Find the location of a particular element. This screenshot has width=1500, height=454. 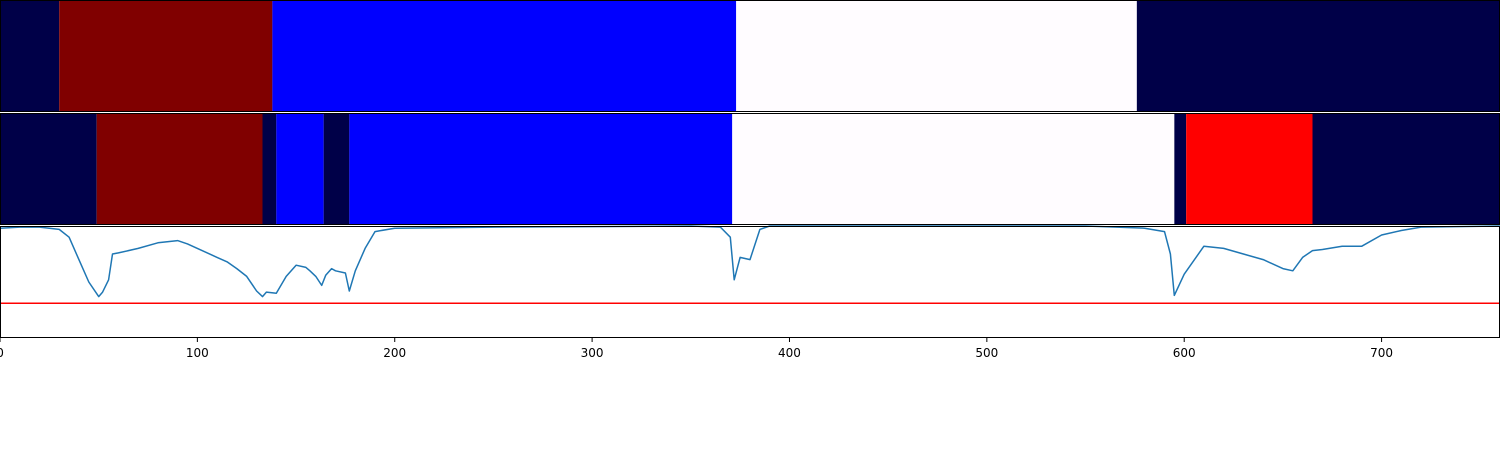

x-tick-label-300: 300 is located at coordinates (592, 353).